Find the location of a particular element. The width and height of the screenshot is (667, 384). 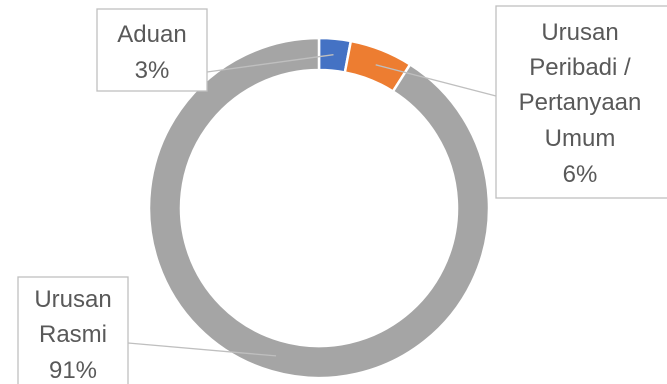

callout-urusan-rasmi-line-3: 91% is located at coordinates (73, 370).